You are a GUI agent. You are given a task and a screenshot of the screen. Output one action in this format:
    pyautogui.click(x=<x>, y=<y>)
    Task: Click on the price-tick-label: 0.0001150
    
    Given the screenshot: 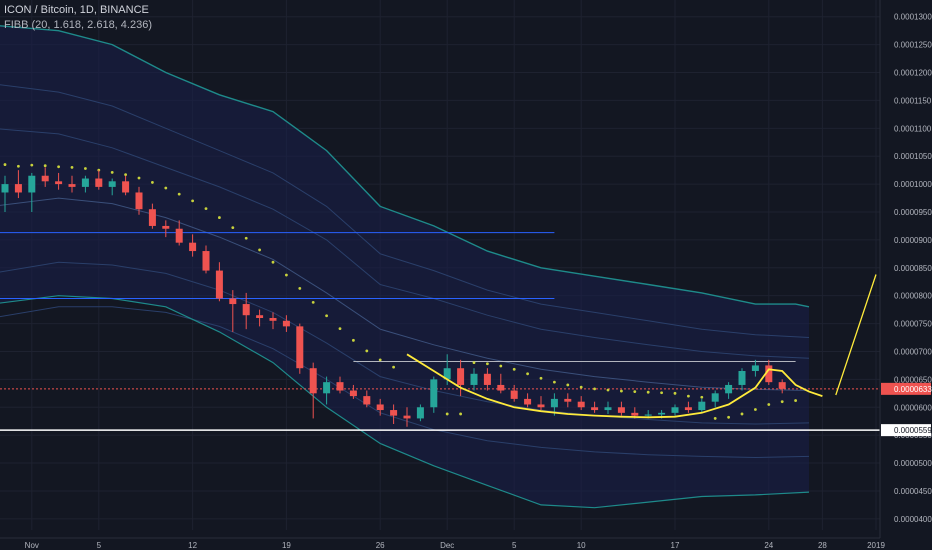 What is the action you would take?
    pyautogui.click(x=913, y=100)
    